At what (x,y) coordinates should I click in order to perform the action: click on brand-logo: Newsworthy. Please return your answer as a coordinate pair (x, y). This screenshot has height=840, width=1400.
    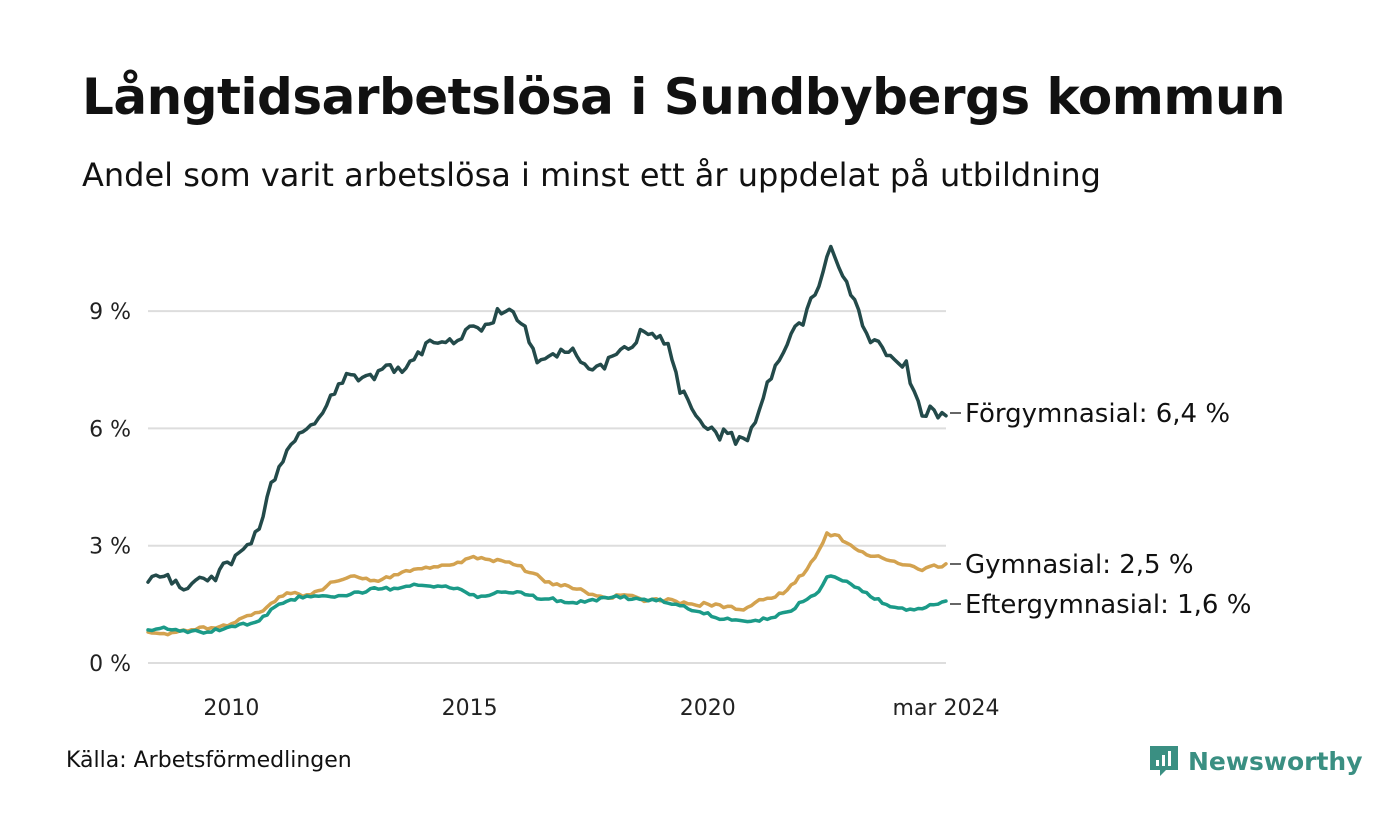
    Looking at the image, I should click on (1255, 761).